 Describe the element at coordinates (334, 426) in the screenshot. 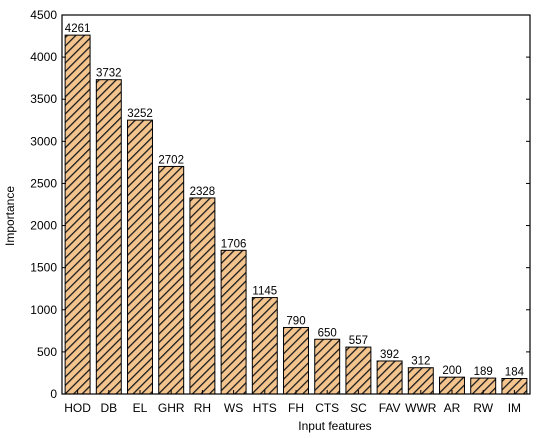

I see `x-axis-title: Input features` at that location.